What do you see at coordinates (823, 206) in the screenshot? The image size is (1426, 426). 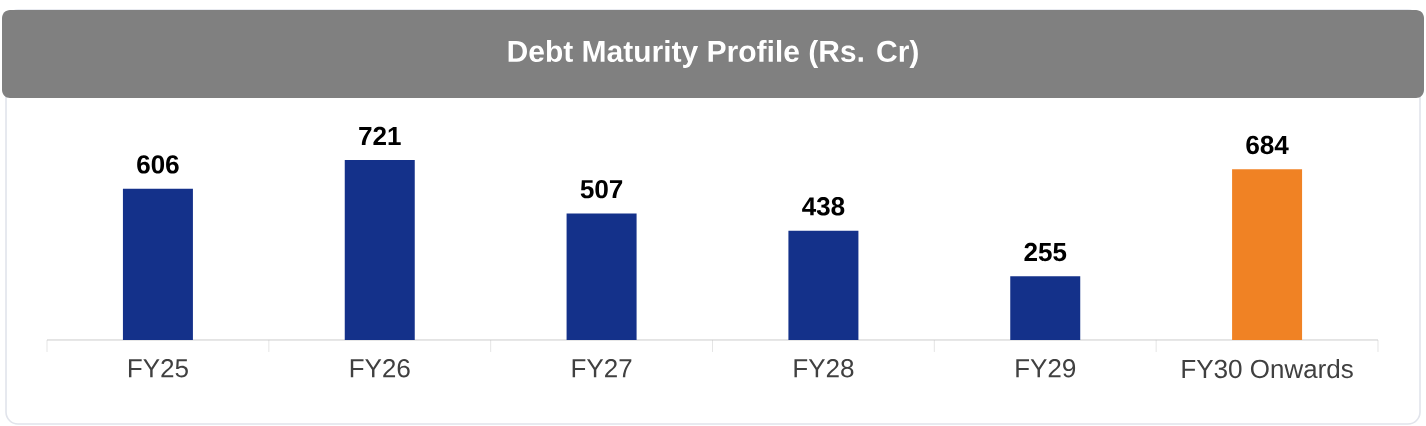 I see `data-label: 438` at bounding box center [823, 206].